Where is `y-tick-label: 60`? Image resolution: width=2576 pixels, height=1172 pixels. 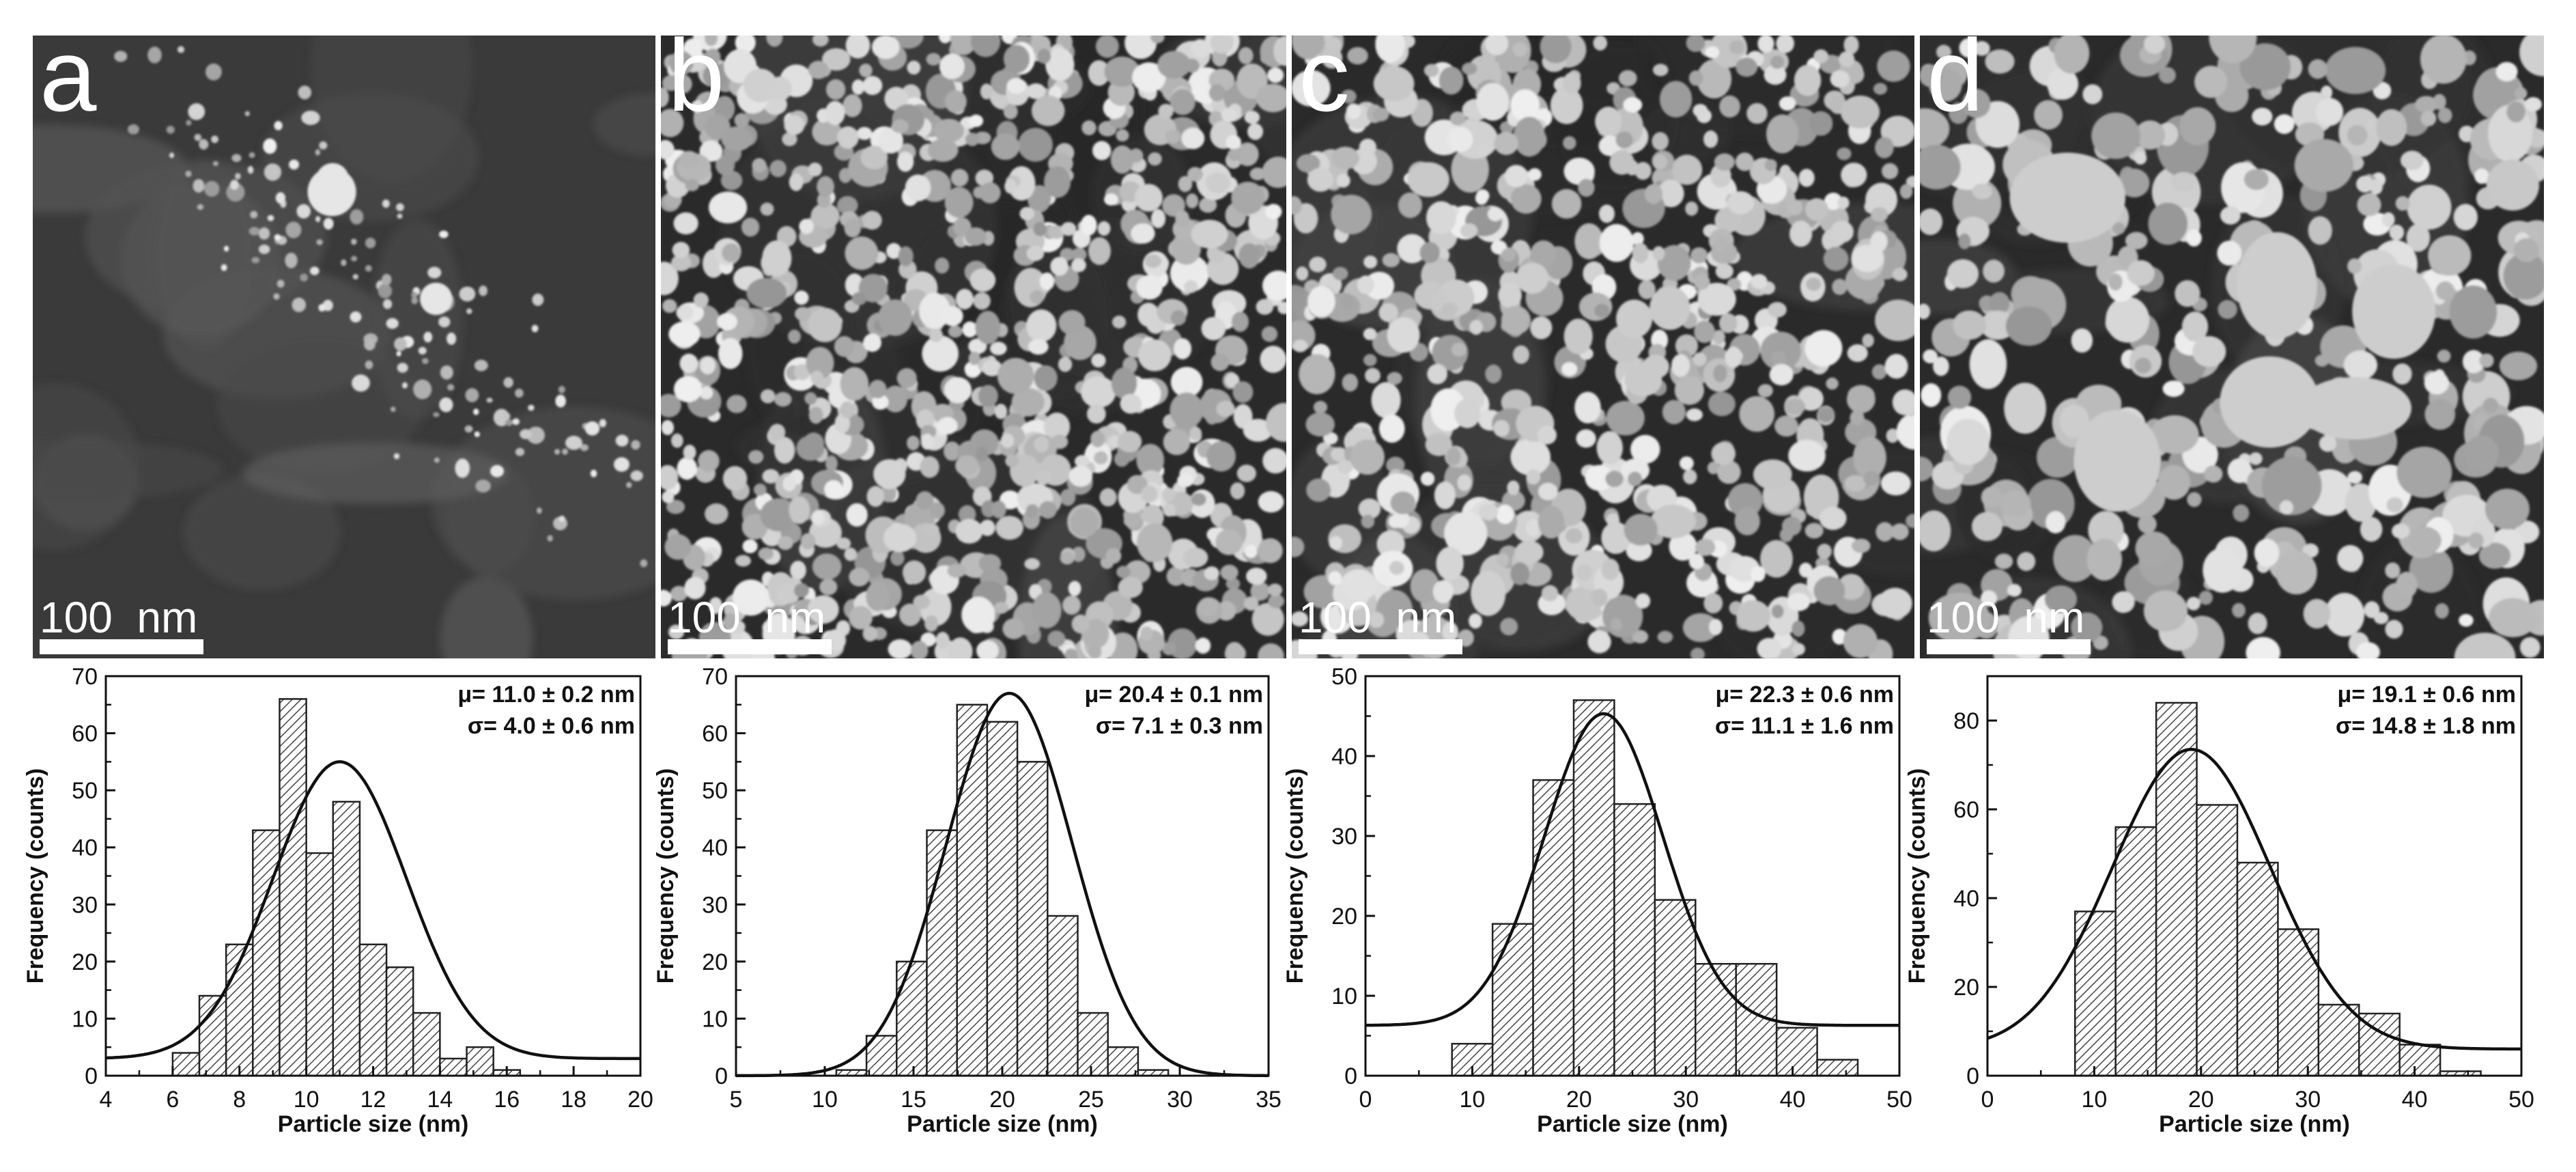
y-tick-label: 60 is located at coordinates (1966, 810).